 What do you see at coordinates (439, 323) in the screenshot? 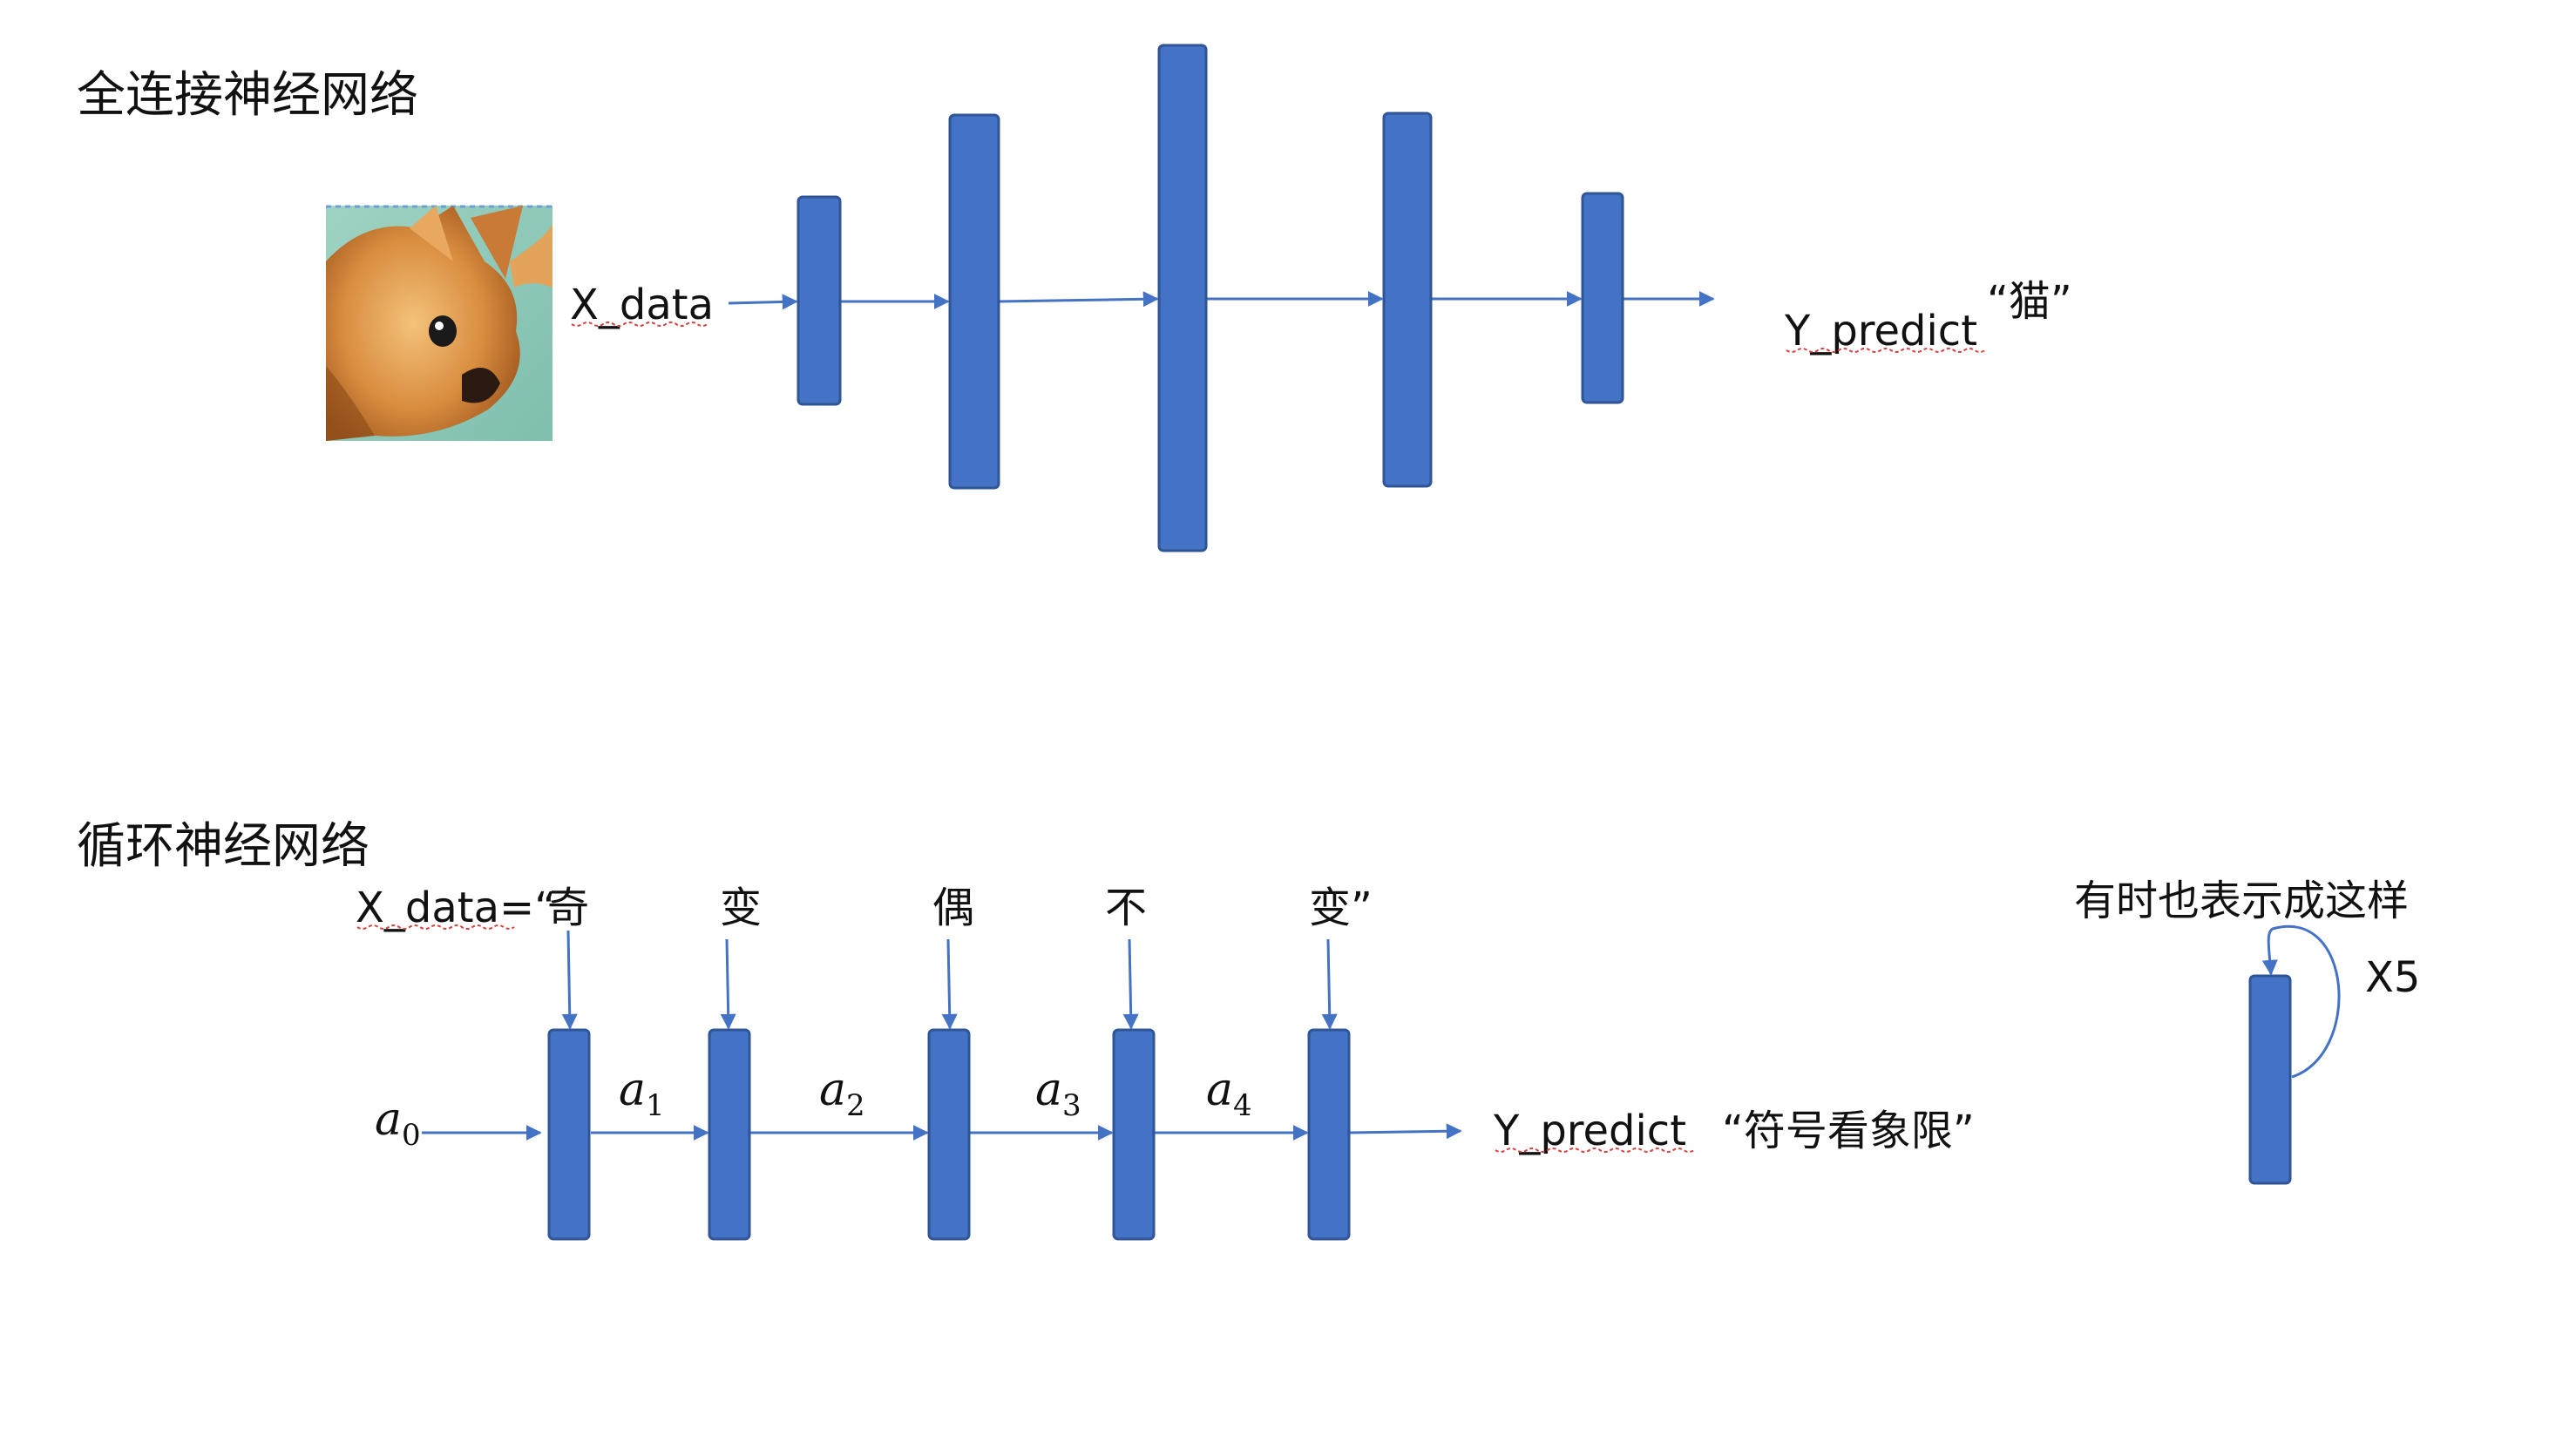
I see `cat-image` at bounding box center [439, 323].